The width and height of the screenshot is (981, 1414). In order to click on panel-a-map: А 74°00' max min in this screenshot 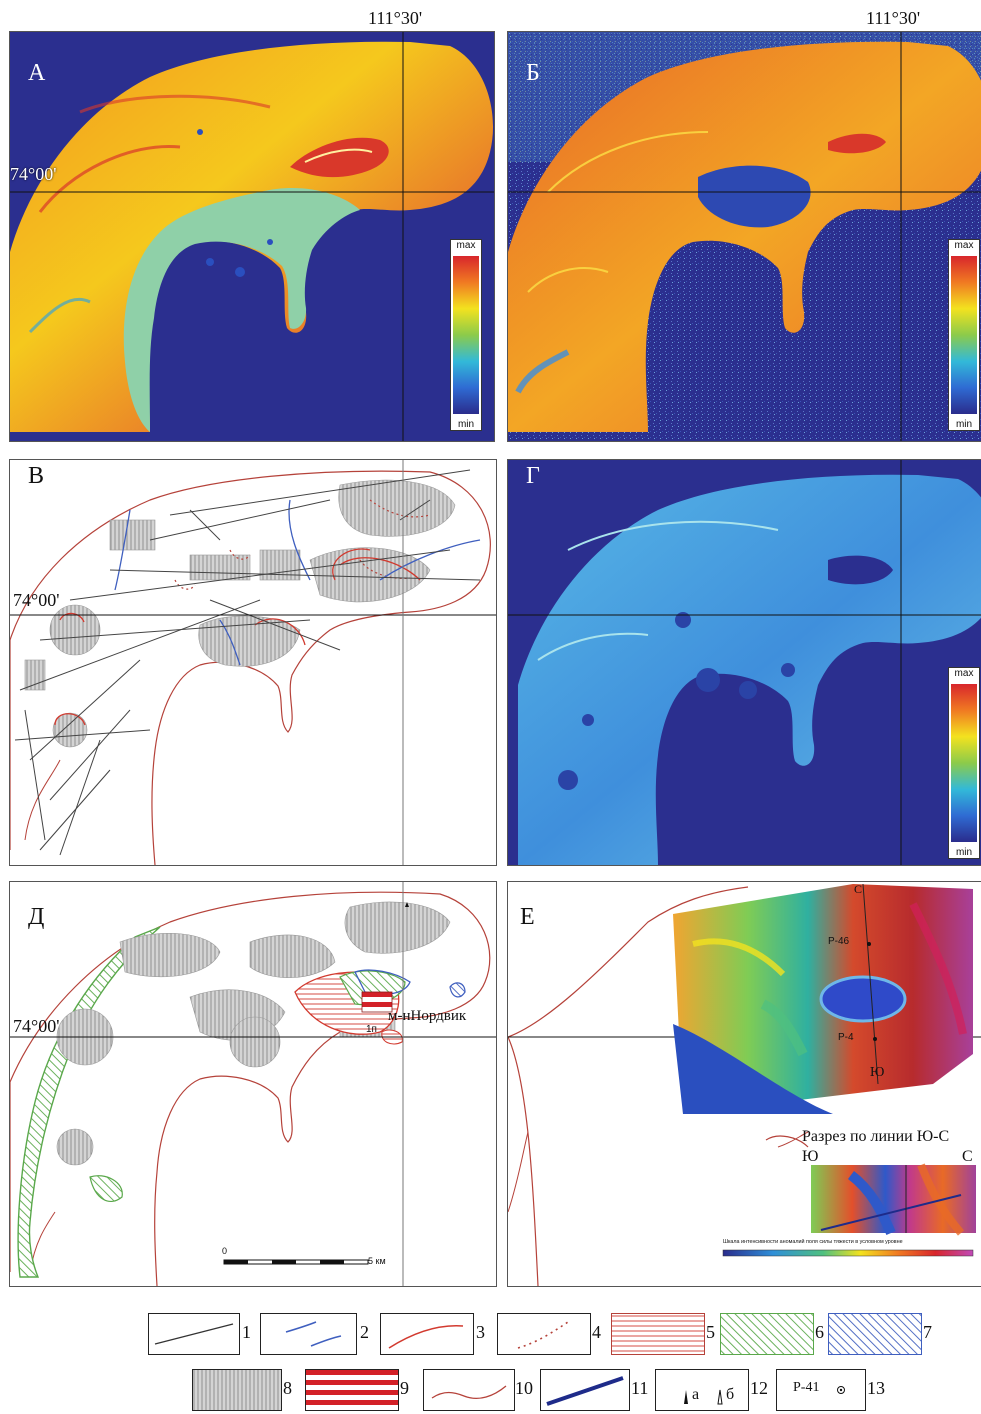, I will do `click(252, 236)`.